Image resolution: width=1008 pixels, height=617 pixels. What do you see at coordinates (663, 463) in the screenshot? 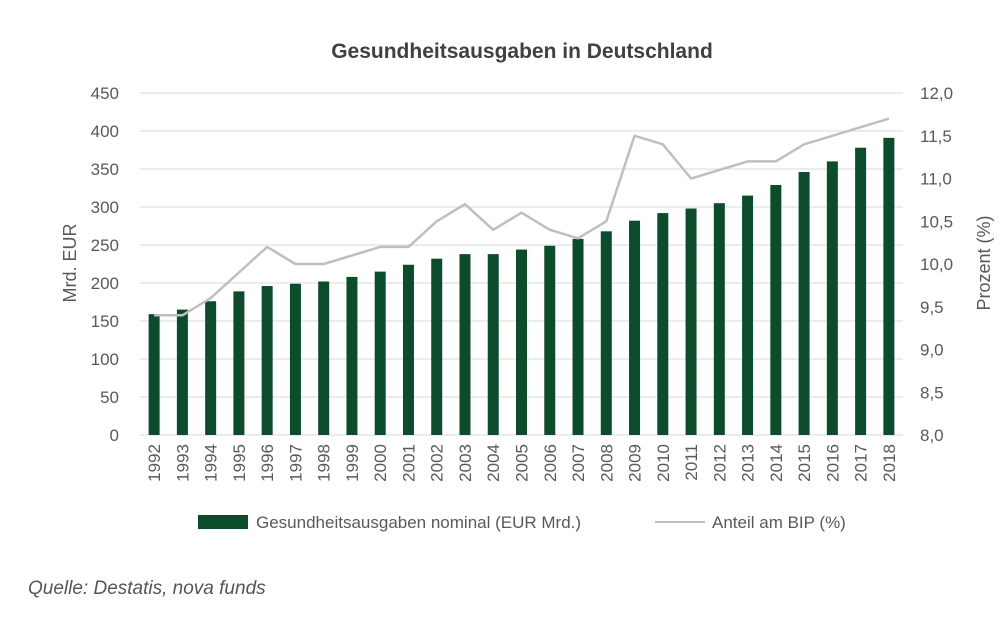
I see `x-tick-label: 2010` at bounding box center [663, 463].